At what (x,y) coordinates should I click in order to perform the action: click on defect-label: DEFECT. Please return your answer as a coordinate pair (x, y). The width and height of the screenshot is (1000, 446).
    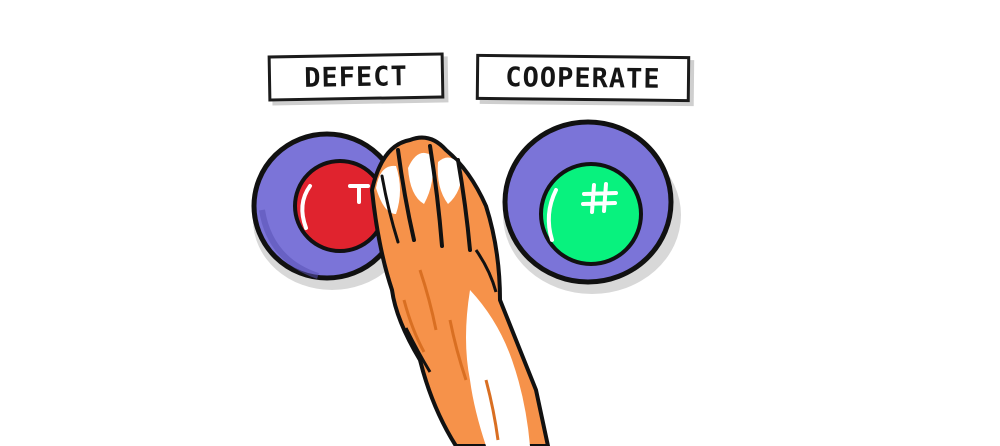
    Looking at the image, I should click on (356, 77).